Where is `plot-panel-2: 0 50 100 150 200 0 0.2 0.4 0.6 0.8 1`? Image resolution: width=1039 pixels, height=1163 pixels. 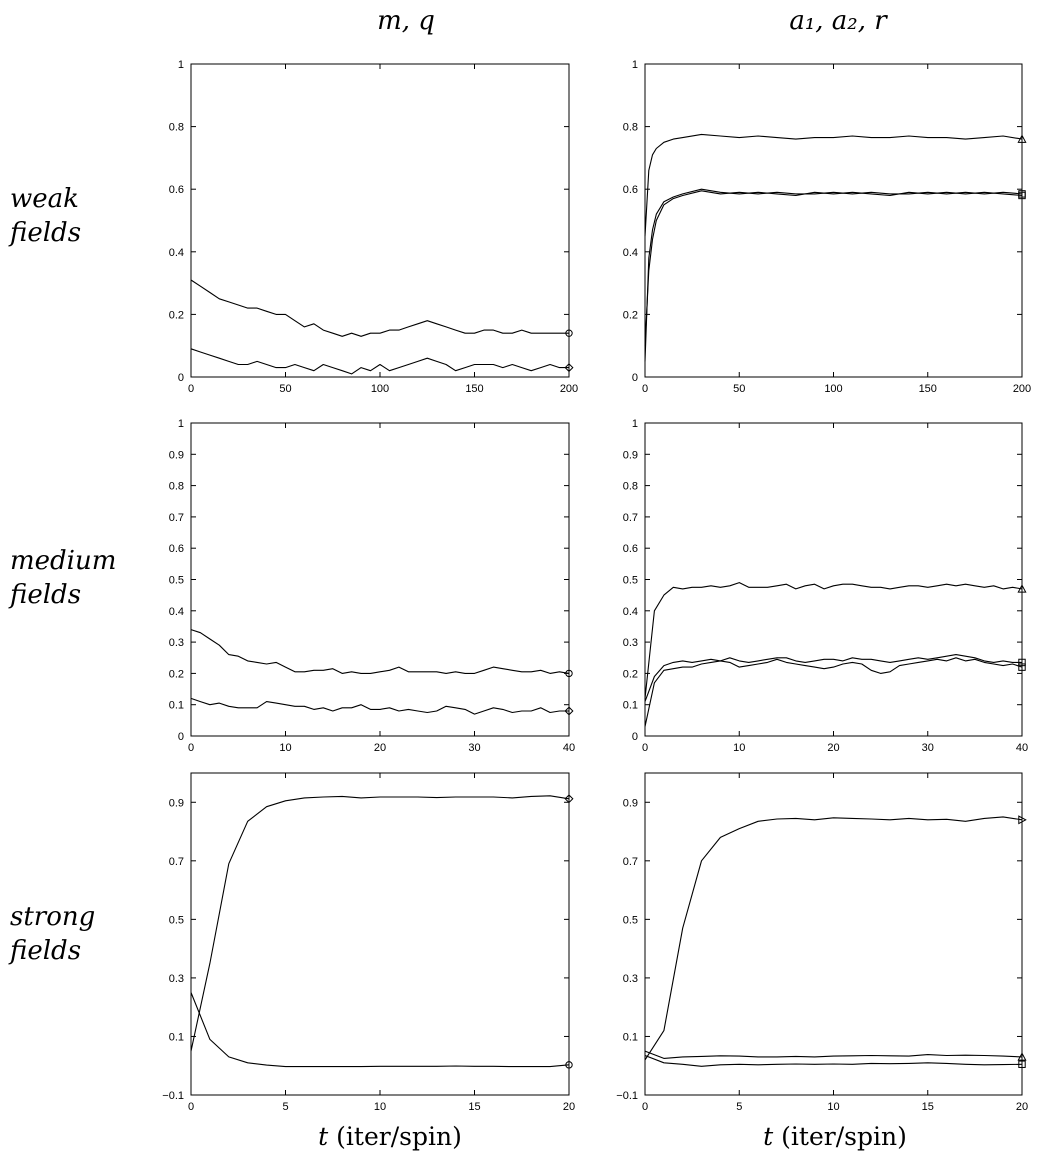
plot-panel-2: 0 50 100 150 200 0 0.2 0.4 0.6 0.8 1 is located at coordinates (827, 227).